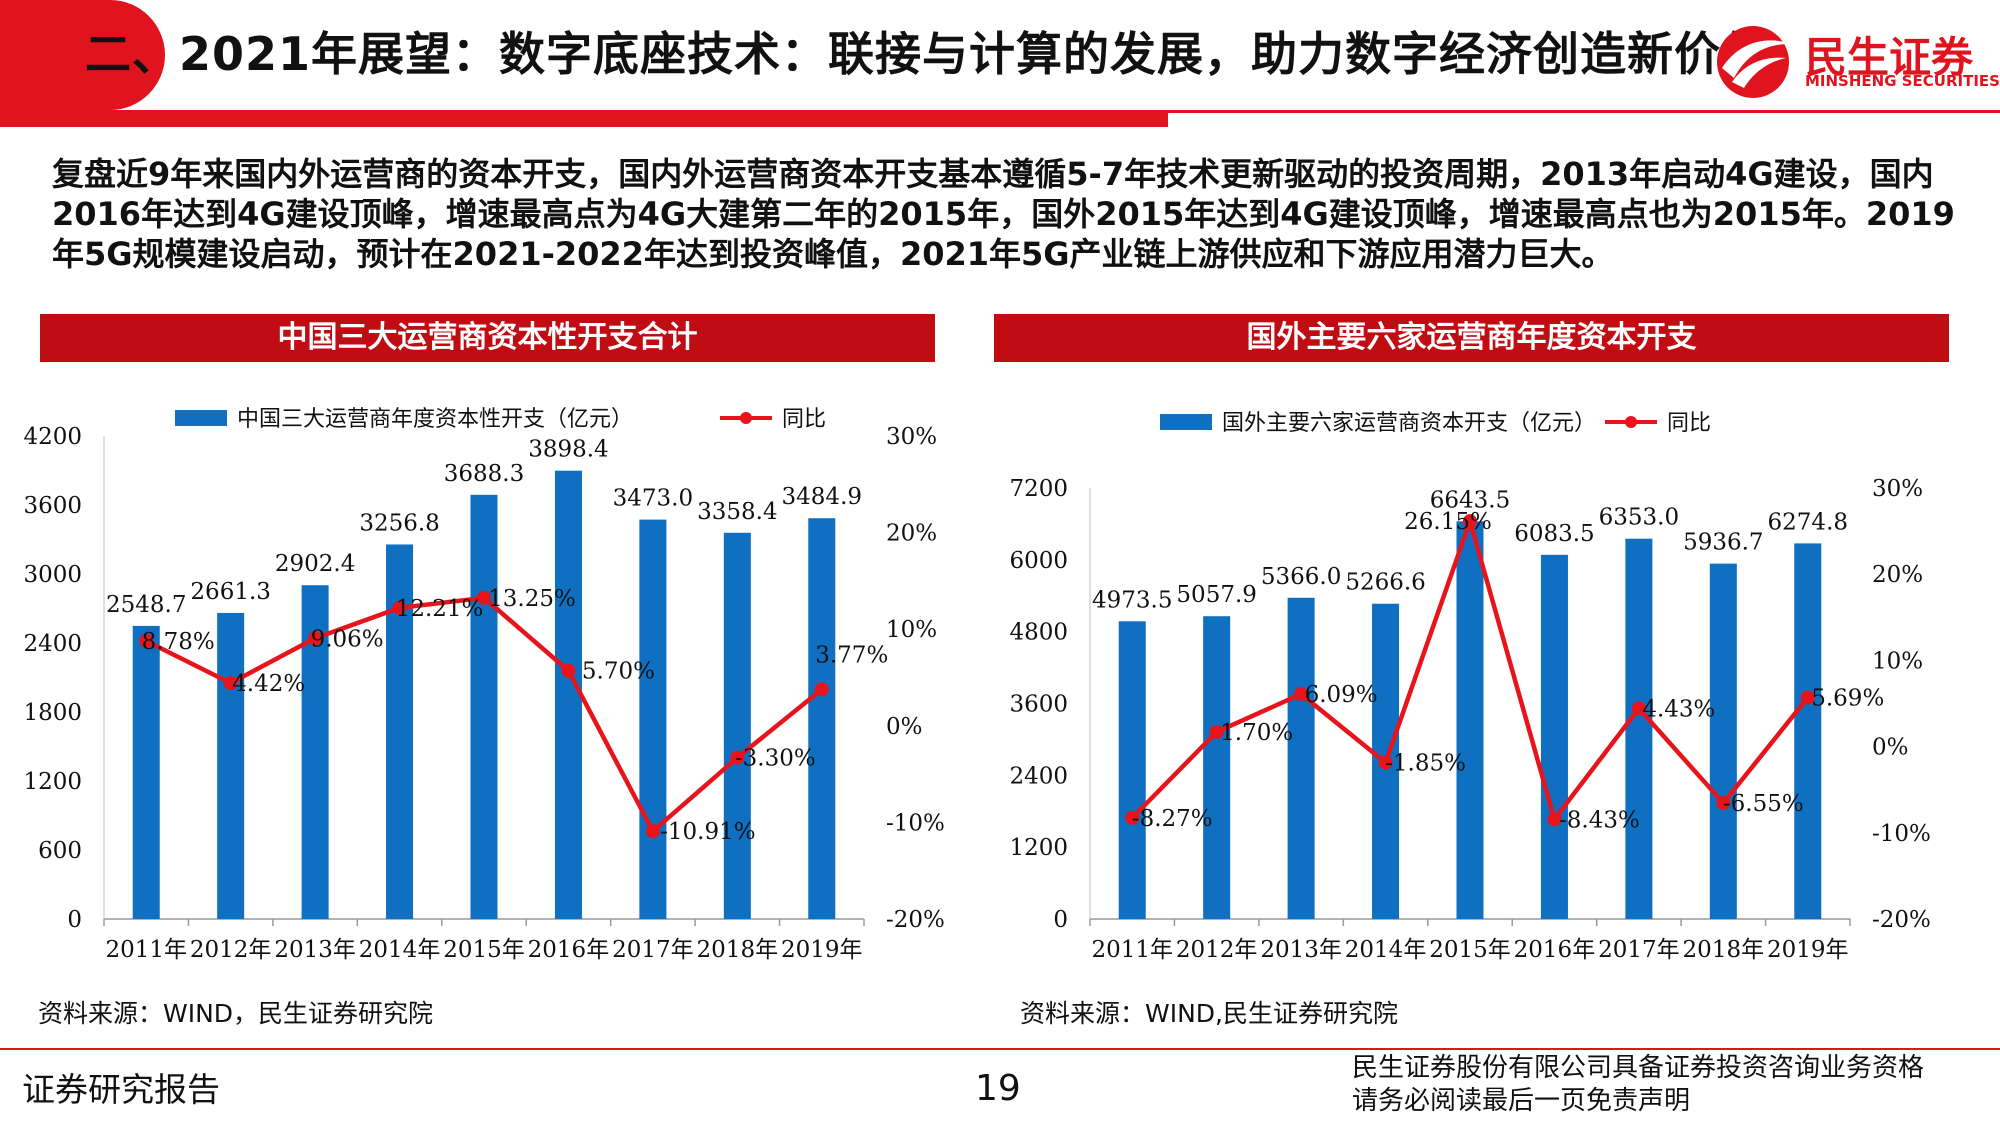  What do you see at coordinates (1808, 522) in the screenshot?
I see `right-chart-bar-label: 6274.8` at bounding box center [1808, 522].